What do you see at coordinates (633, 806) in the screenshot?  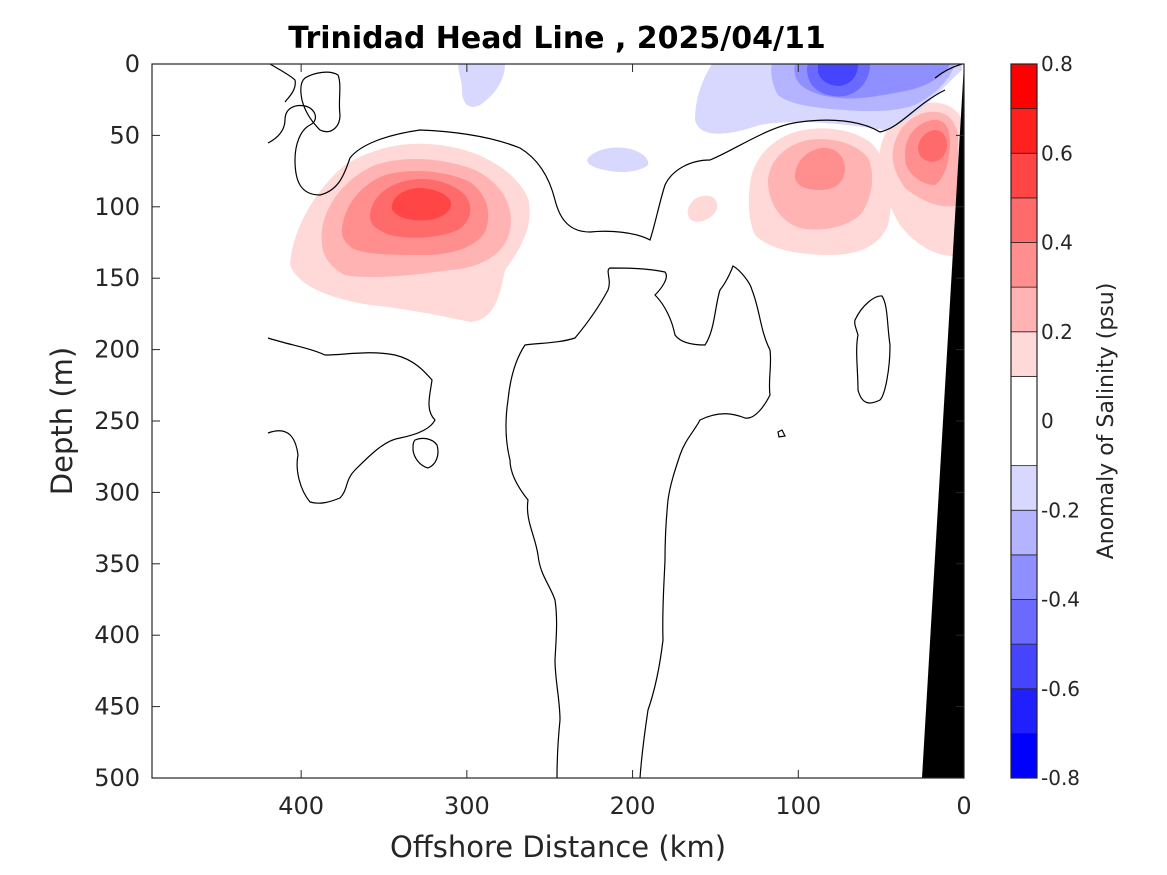 I see `x-tick-label: 200` at bounding box center [633, 806].